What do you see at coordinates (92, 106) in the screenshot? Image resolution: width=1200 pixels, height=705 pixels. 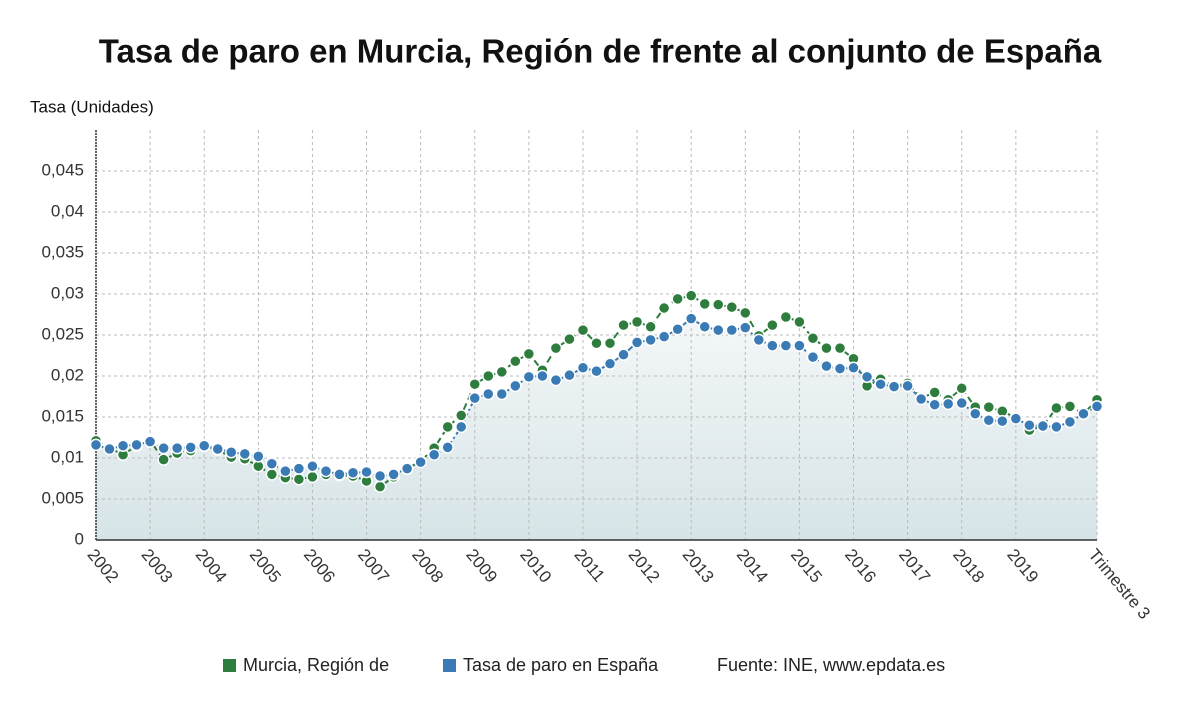 I see `y-axis-label: Tasa (Unidades)` at bounding box center [92, 106].